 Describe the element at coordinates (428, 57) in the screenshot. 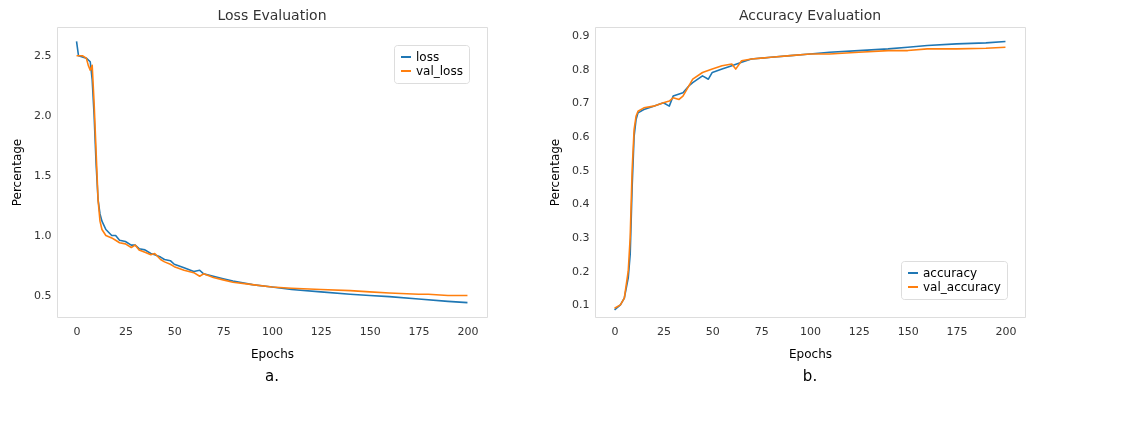

I see `legend-label: loss` at that location.